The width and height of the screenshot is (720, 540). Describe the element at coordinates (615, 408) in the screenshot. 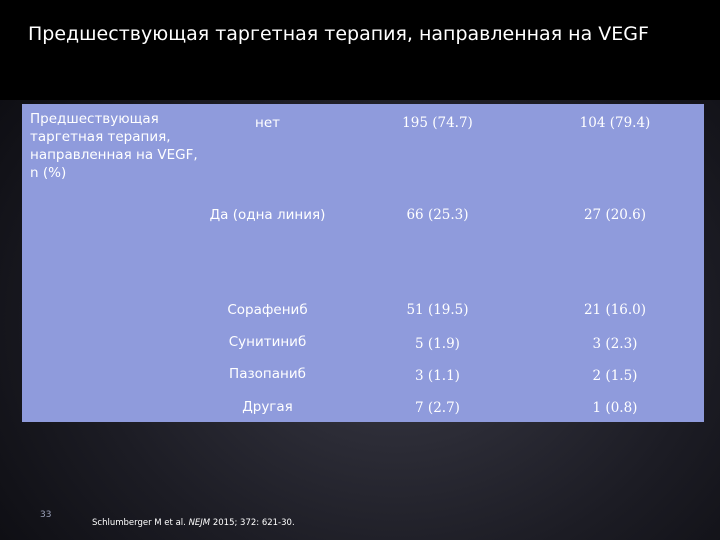

I see `table-cell-value: 1 (0.8)` at that location.